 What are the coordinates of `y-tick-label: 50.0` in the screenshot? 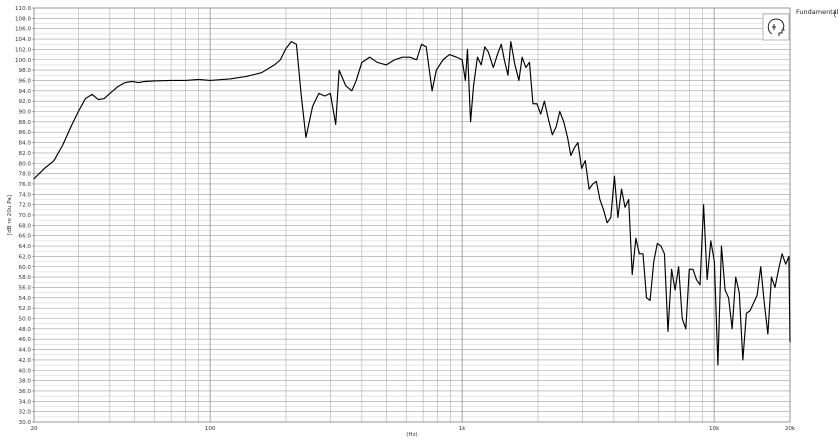 It's located at (25, 320).